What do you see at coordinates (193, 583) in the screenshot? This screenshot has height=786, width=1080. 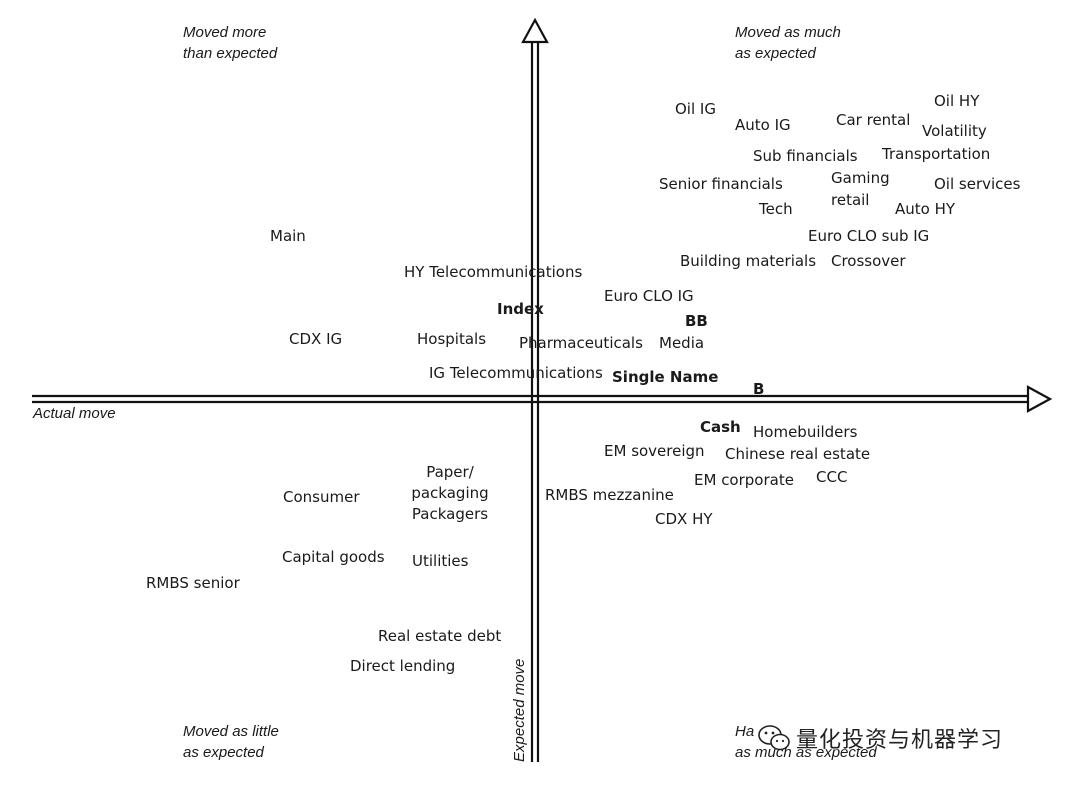 I see `label-rmbs-senior: RMBS senior` at bounding box center [193, 583].